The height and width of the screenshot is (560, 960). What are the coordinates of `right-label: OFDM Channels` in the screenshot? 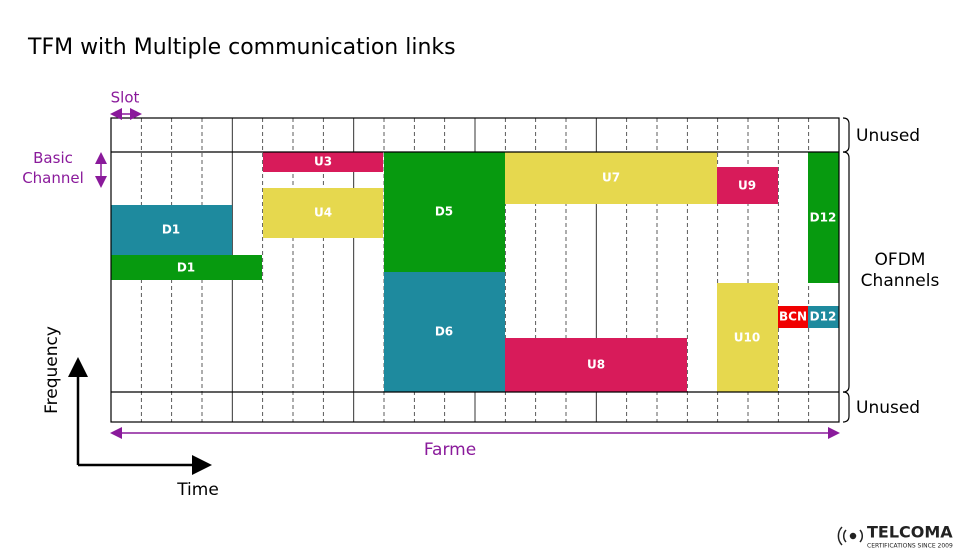 It's located at (900, 270).